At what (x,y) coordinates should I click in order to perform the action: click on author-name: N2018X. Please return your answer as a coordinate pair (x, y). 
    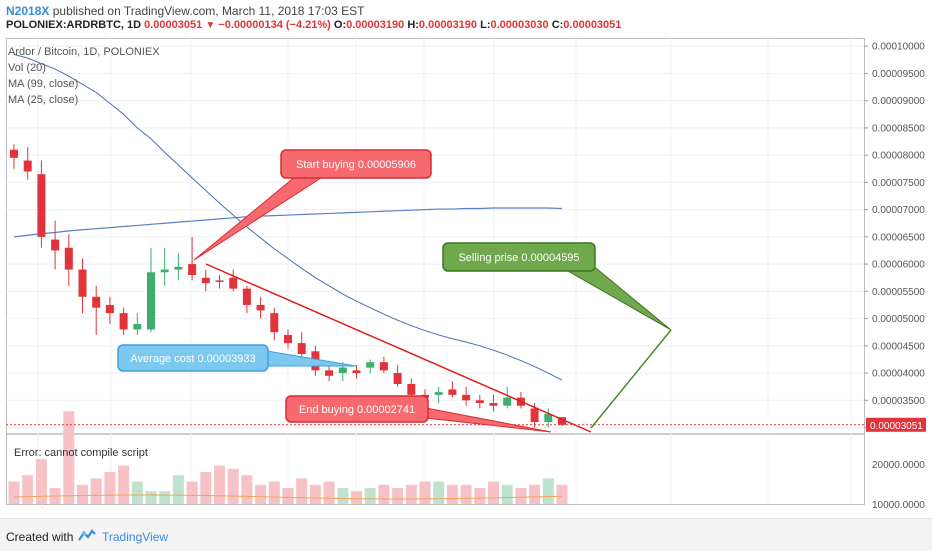
    Looking at the image, I should click on (28, 11).